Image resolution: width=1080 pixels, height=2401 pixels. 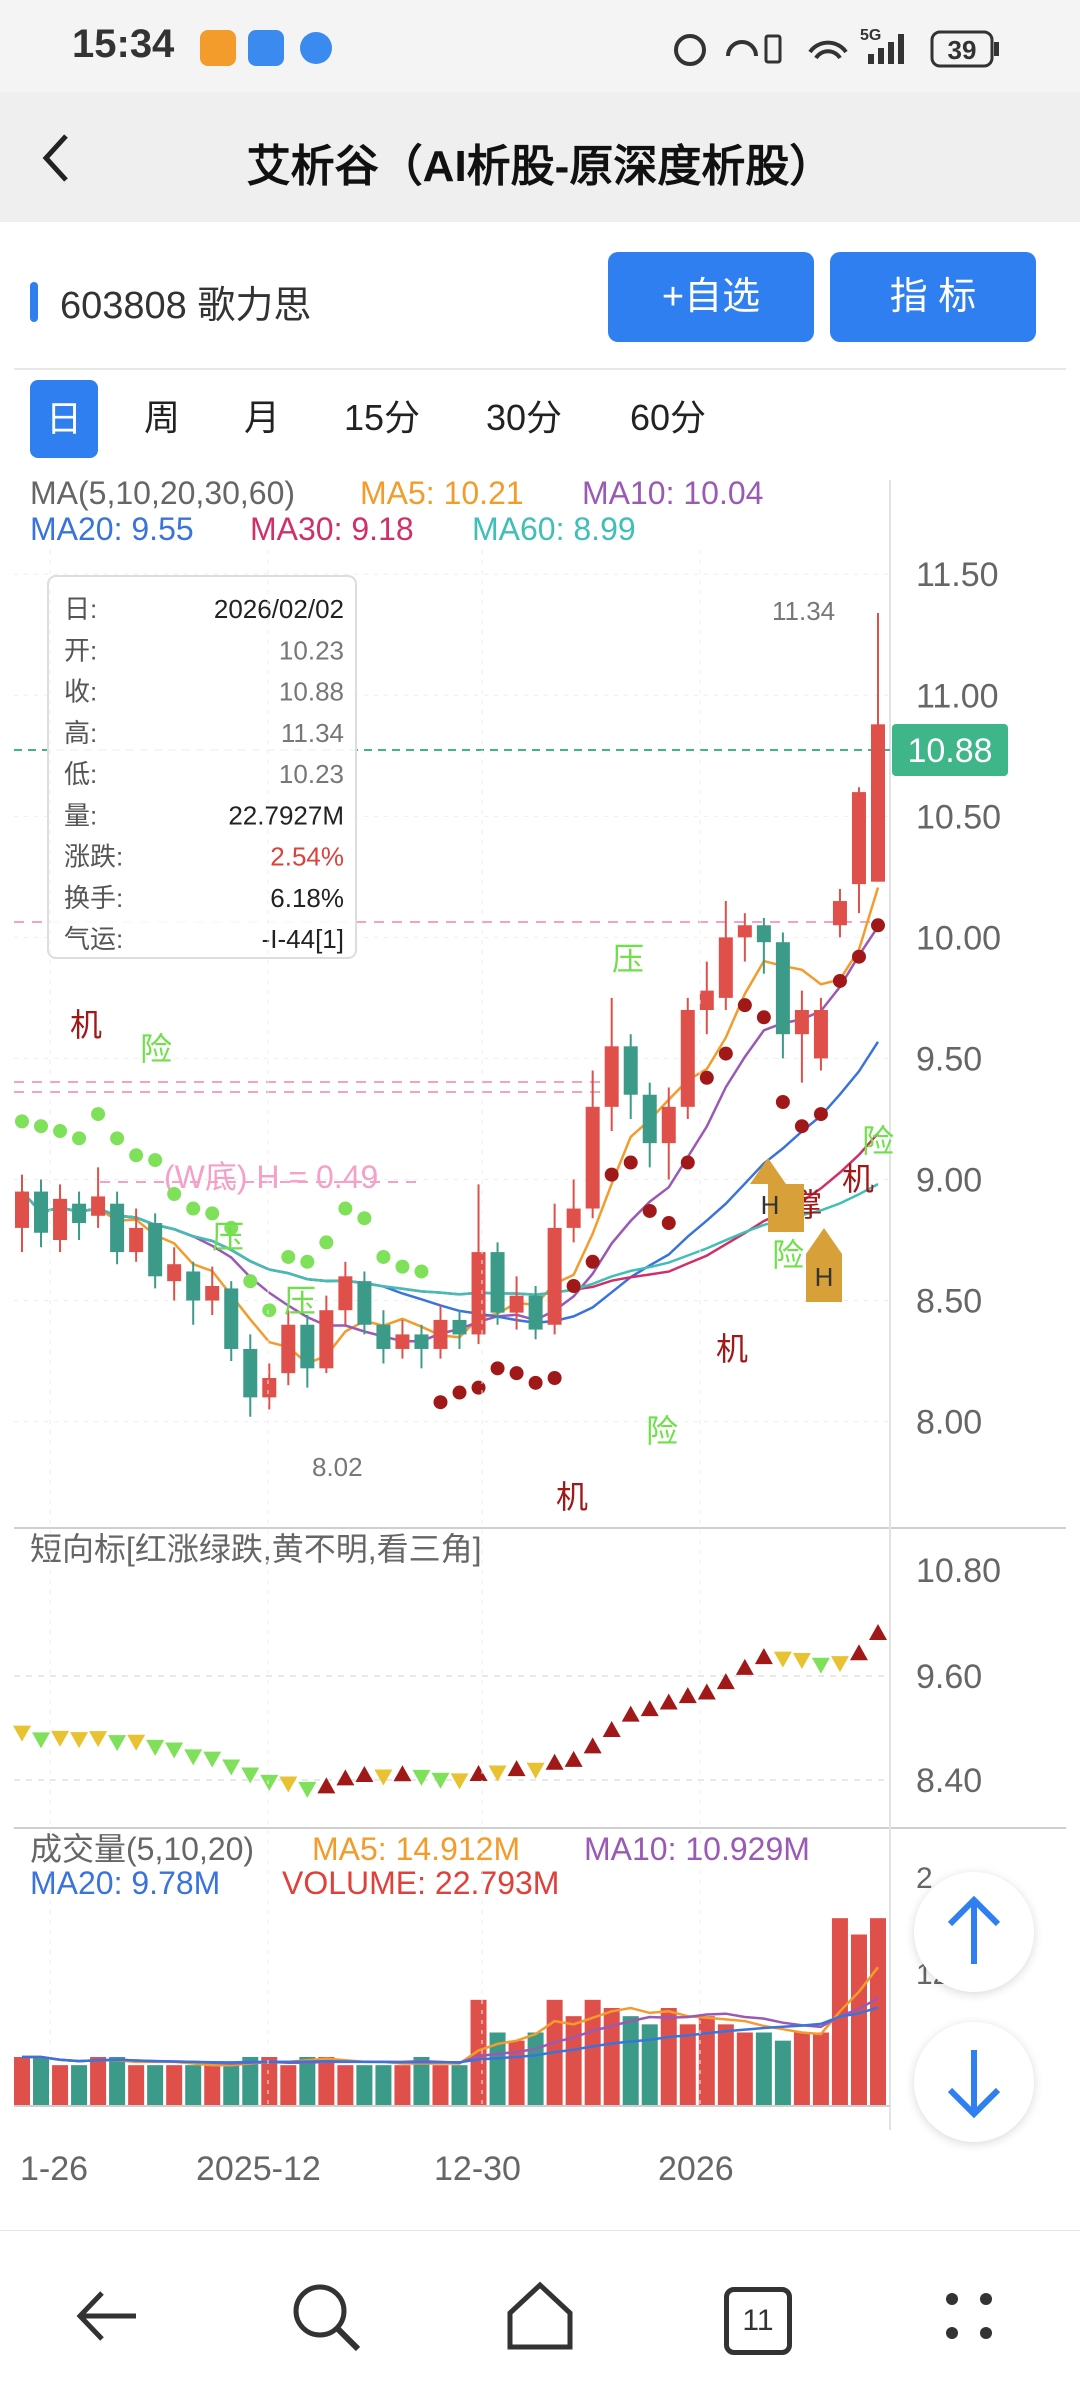 What do you see at coordinates (957, 575) in the screenshot?
I see `y-tick-label: 11.50` at bounding box center [957, 575].